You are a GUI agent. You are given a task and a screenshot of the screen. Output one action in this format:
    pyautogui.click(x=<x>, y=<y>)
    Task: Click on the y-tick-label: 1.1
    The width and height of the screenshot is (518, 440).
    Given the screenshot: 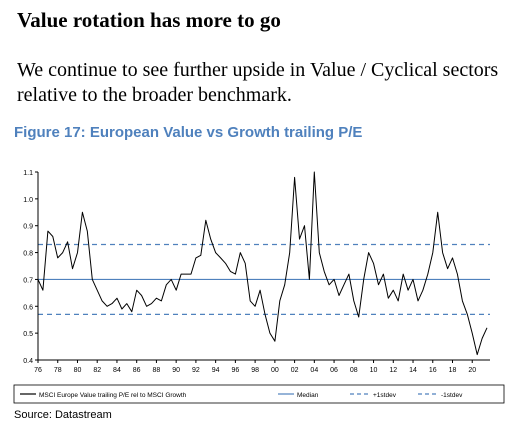 What is the action you would take?
    pyautogui.click(x=28, y=173)
    